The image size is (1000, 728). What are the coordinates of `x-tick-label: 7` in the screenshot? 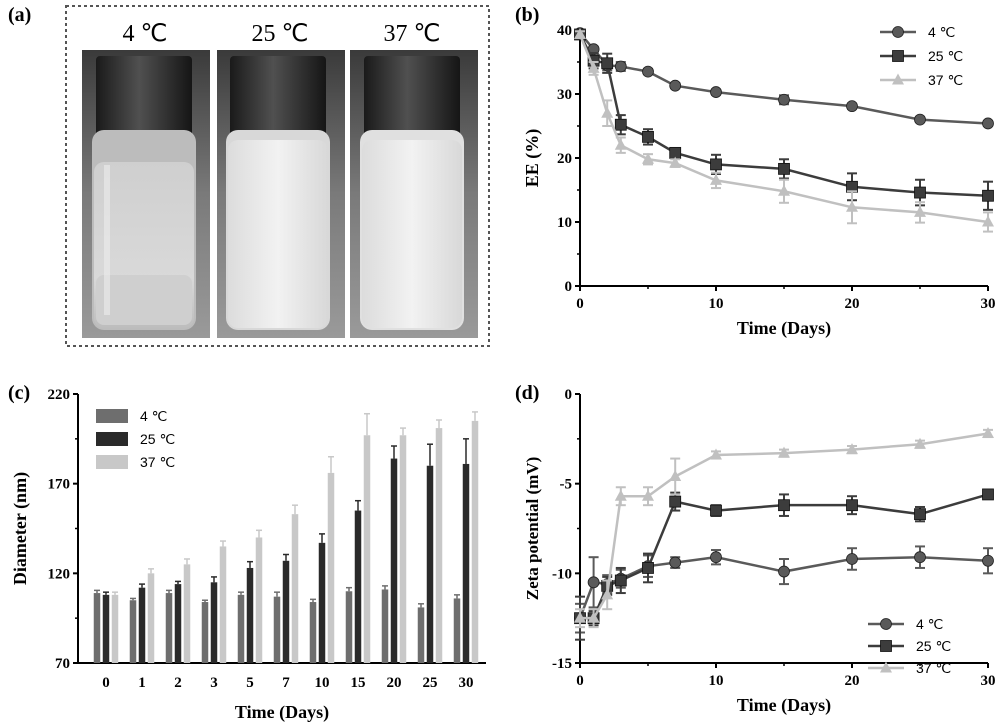 It's located at (286, 683).